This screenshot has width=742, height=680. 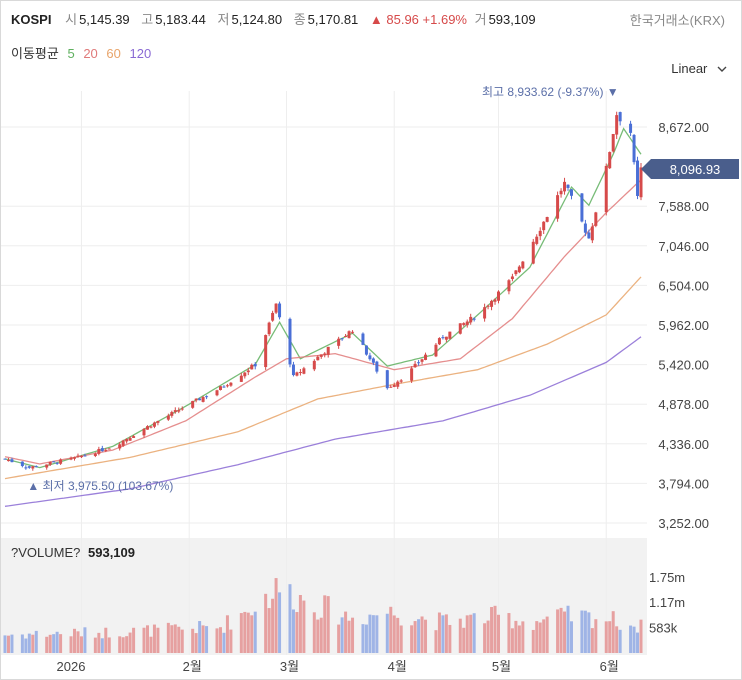 What do you see at coordinates (683, 444) in the screenshot?
I see `price-tick-label: 4,336.00` at bounding box center [683, 444].